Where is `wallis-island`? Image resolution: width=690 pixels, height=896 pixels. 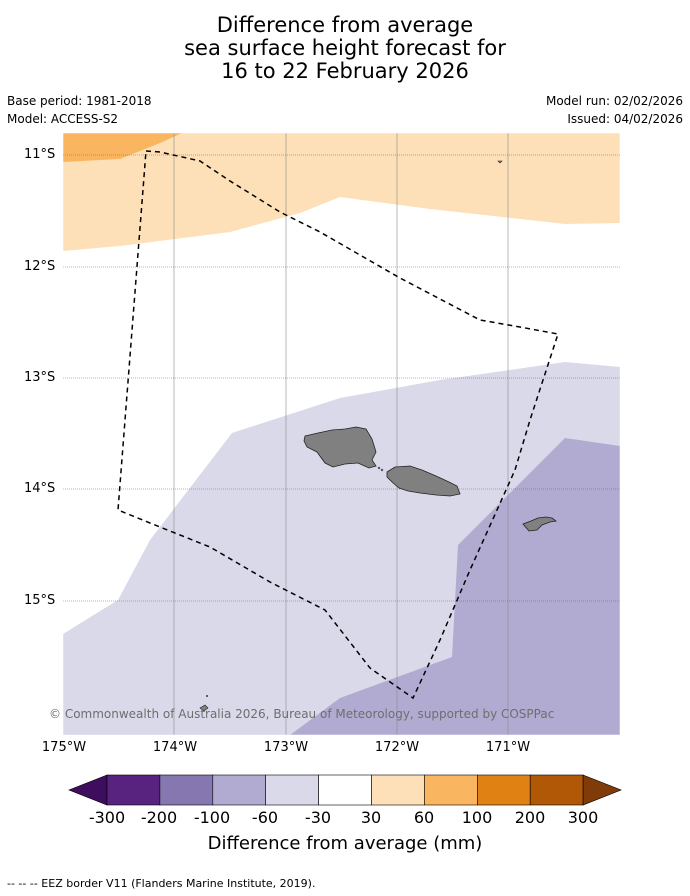 wallis-island is located at coordinates (204, 708).